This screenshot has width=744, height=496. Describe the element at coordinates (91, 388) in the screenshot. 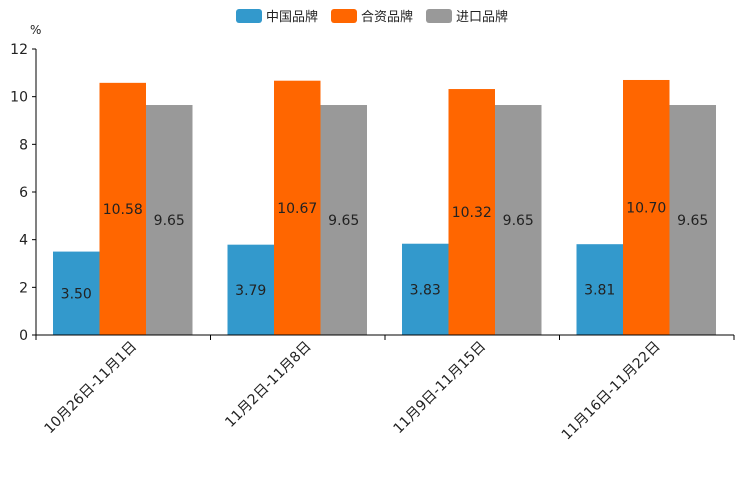

I see `x-tick-label: 10月26日-11月1日` at that location.